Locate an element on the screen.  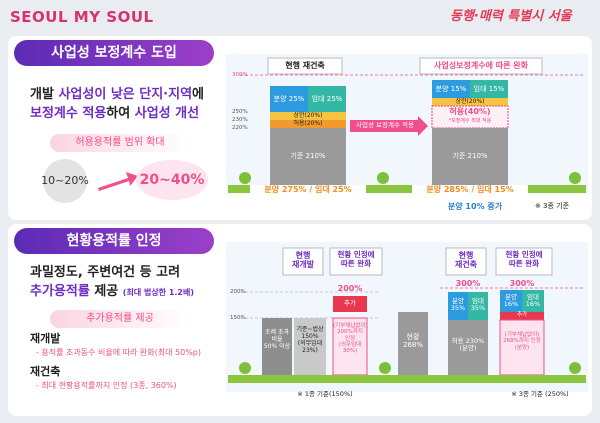
sale: 분양 25% is located at coordinates (289, 99).